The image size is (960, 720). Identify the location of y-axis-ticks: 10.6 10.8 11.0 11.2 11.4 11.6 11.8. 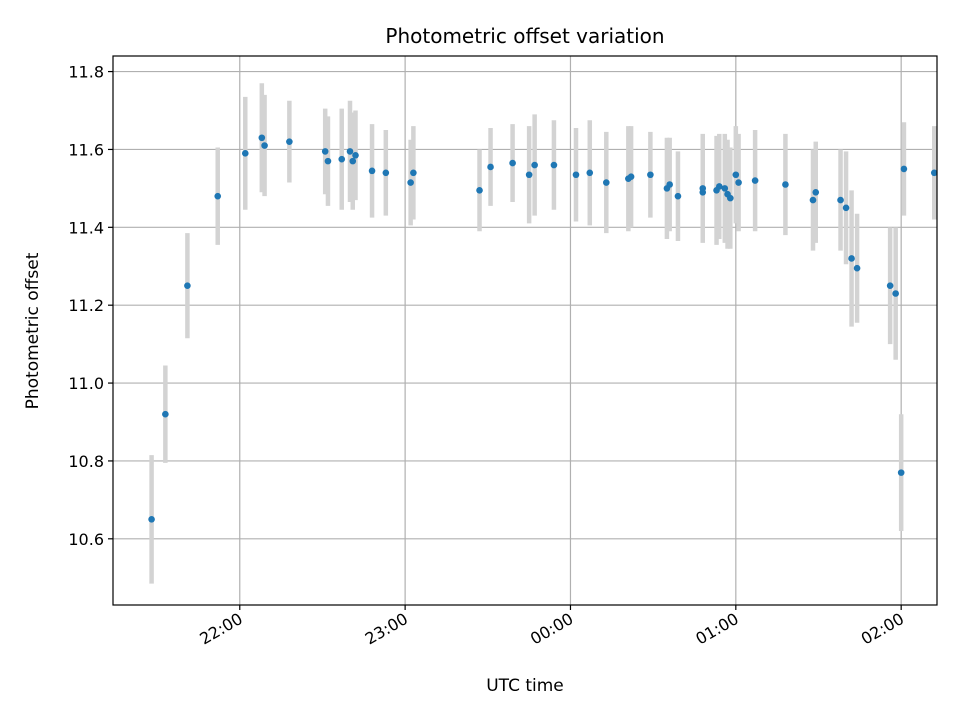
(90, 306).